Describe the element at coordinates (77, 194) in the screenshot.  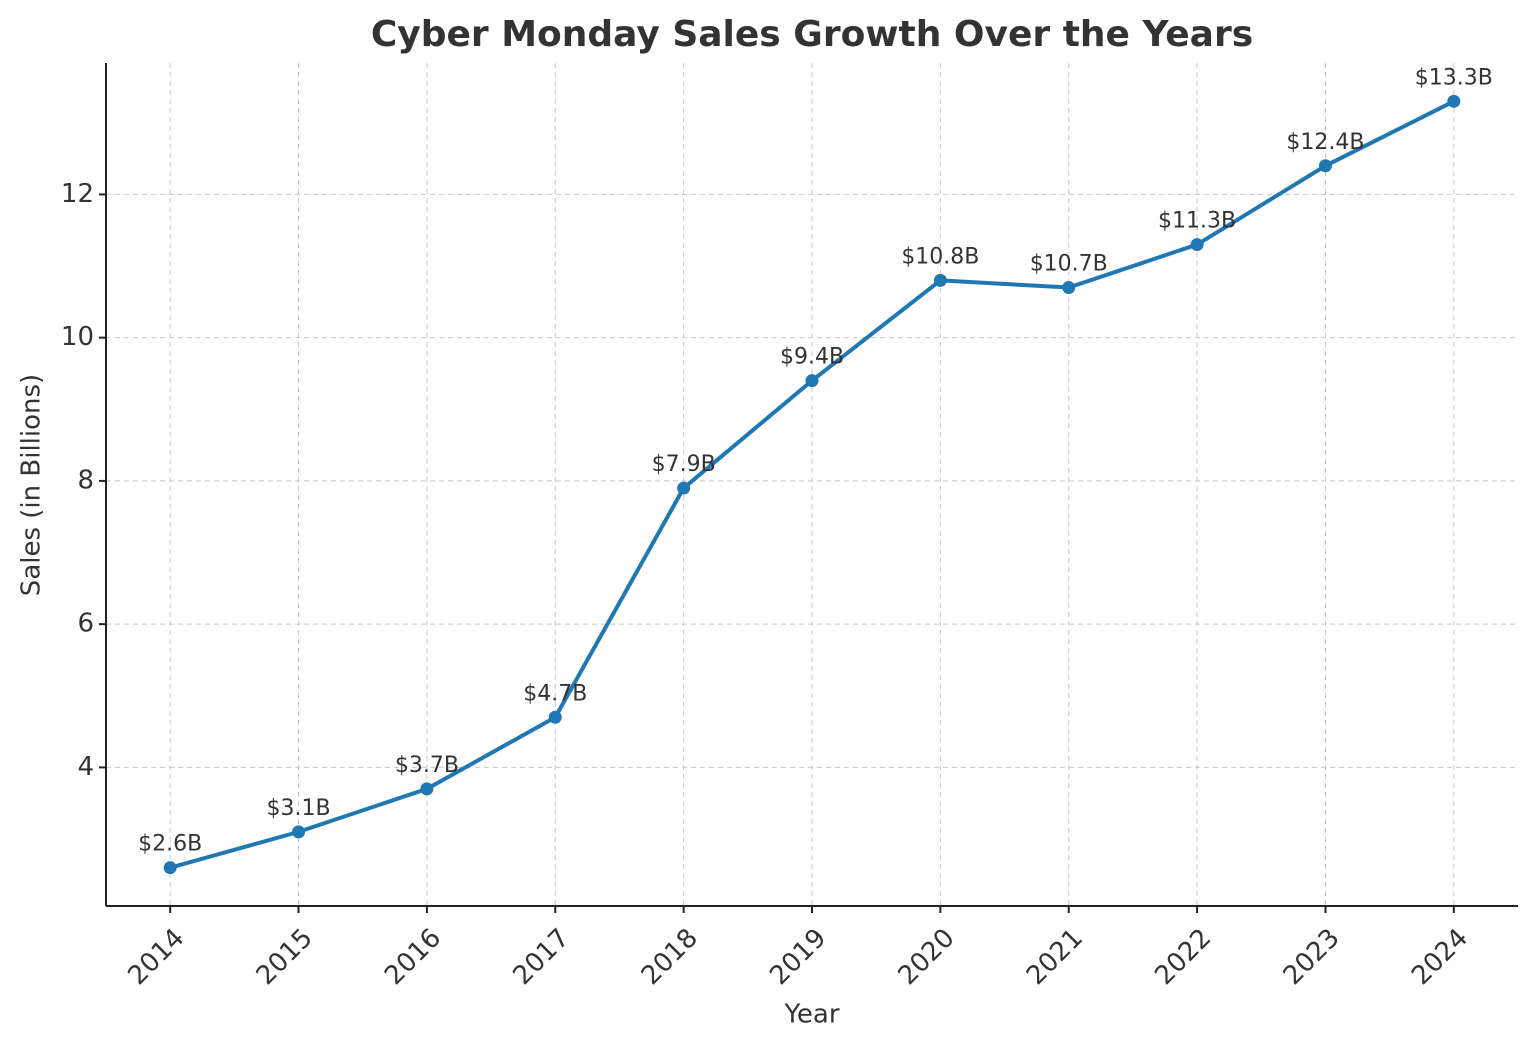
I see `y-tick-label: 12` at that location.